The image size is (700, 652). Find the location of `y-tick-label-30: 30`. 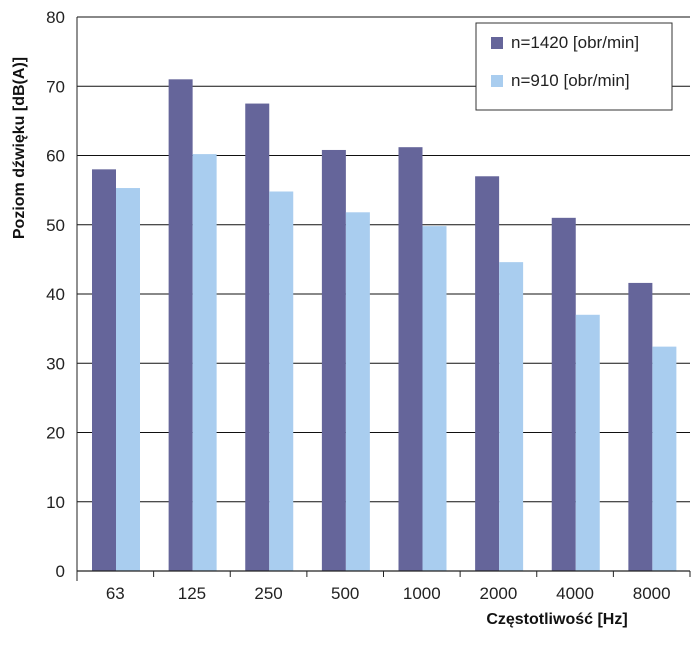

y-tick-label-30: 30 is located at coordinates (55, 363).